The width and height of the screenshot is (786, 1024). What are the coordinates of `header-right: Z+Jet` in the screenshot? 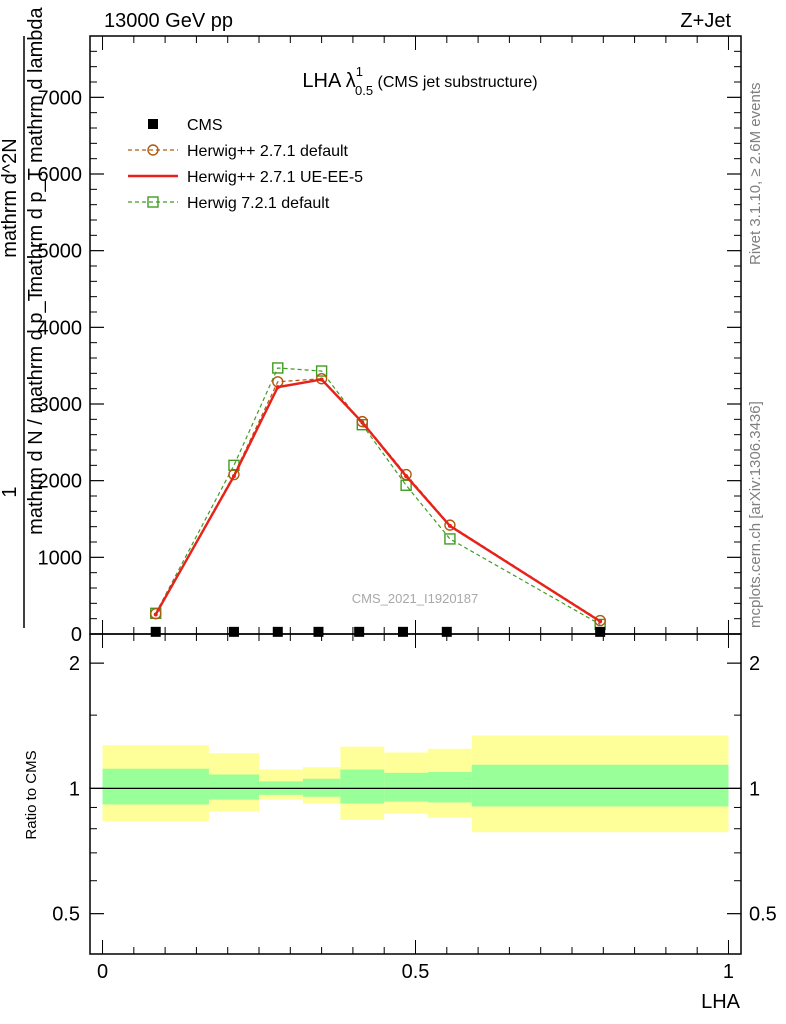 It's located at (705, 21).